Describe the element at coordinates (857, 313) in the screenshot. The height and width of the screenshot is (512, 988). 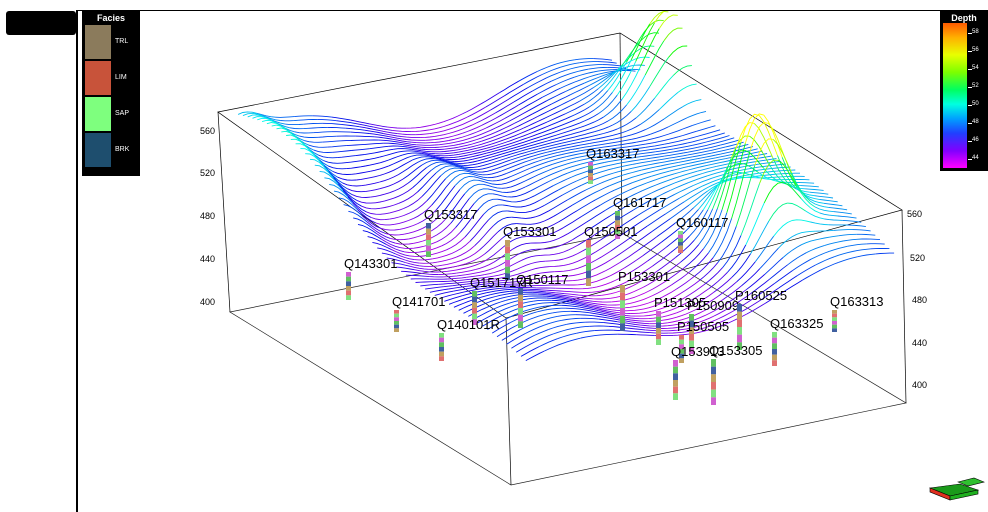
I see `well-marker: Q163313` at that location.